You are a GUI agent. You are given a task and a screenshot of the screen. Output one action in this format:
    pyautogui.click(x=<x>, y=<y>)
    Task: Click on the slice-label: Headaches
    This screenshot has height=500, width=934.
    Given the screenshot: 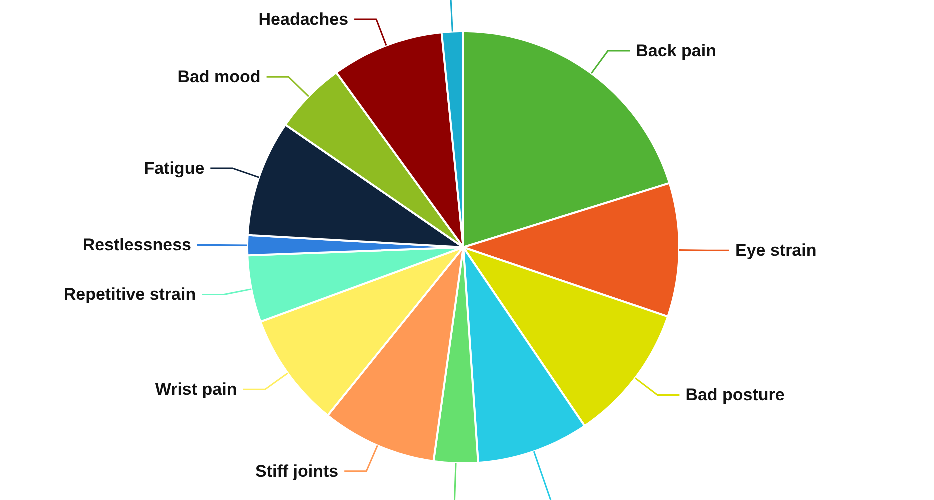 What is the action you would take?
    pyautogui.click(x=303, y=20)
    